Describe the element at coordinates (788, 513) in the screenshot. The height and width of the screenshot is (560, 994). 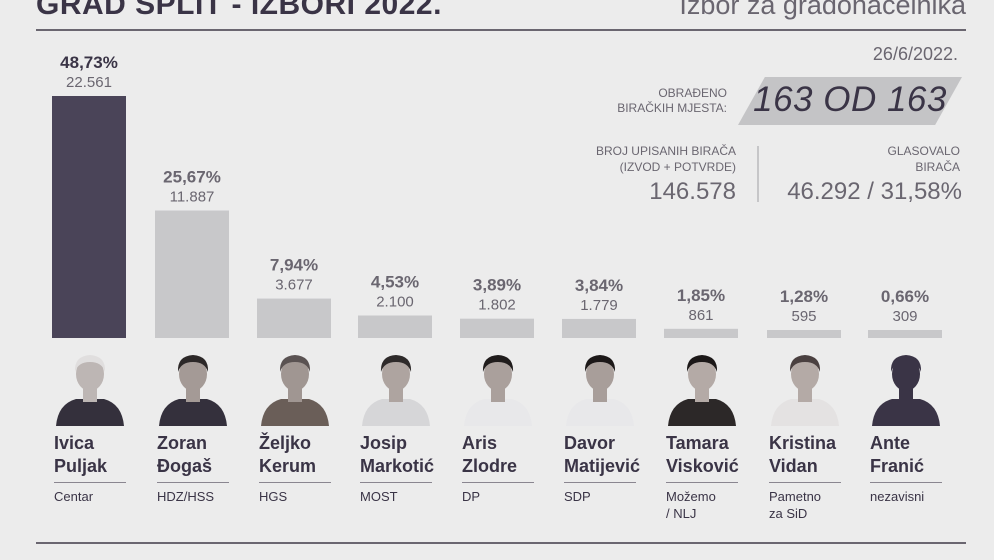
I see `candidate-party-line: za SiD` at that location.